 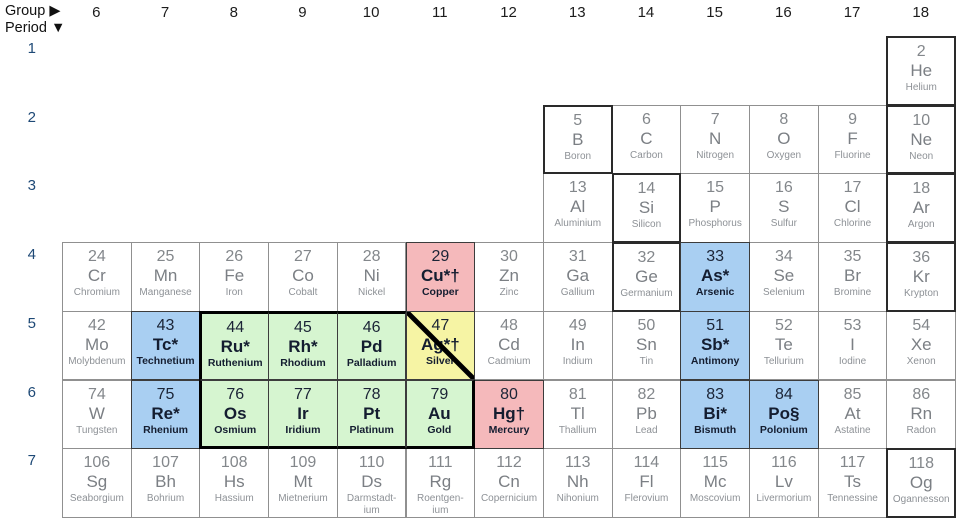 I want to click on element-name: Darmstadt- ium, so click(x=371, y=504).